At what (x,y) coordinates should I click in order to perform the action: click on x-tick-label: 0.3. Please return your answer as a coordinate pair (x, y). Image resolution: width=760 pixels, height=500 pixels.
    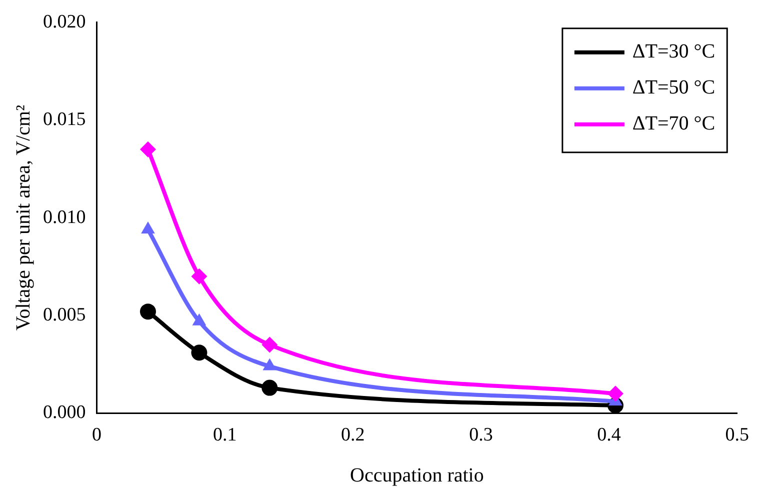
    Looking at the image, I should click on (481, 435).